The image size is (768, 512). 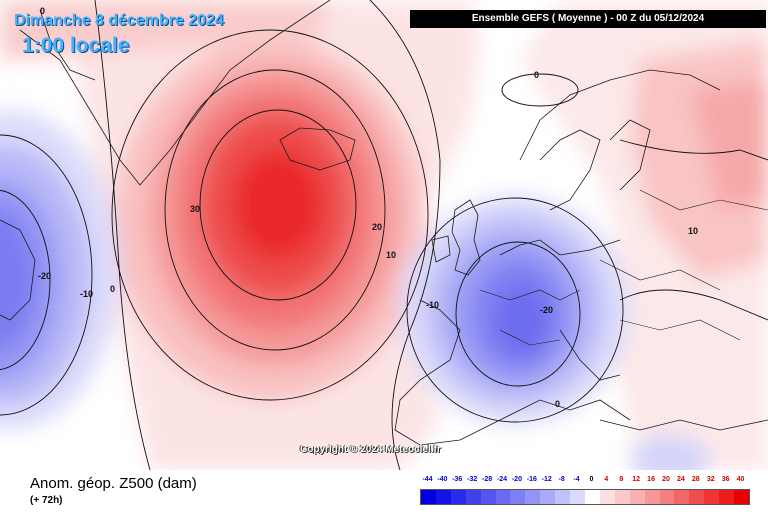 What do you see at coordinates (377, 227) in the screenshot?
I see `contour-label: 20` at bounding box center [377, 227].